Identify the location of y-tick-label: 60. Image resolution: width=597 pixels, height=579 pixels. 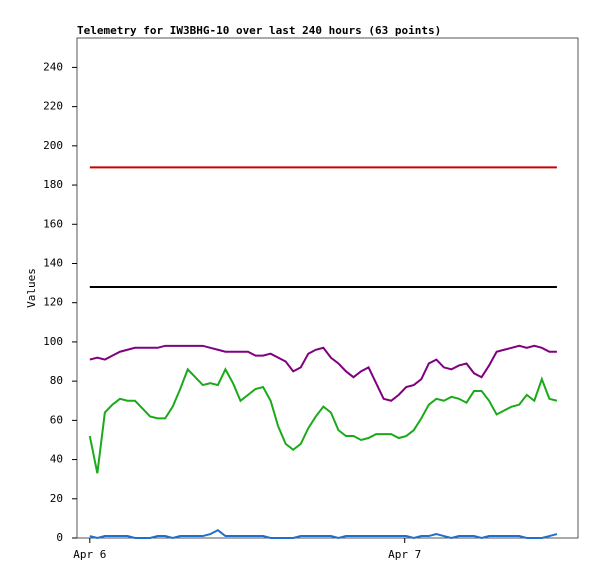
(56, 419).